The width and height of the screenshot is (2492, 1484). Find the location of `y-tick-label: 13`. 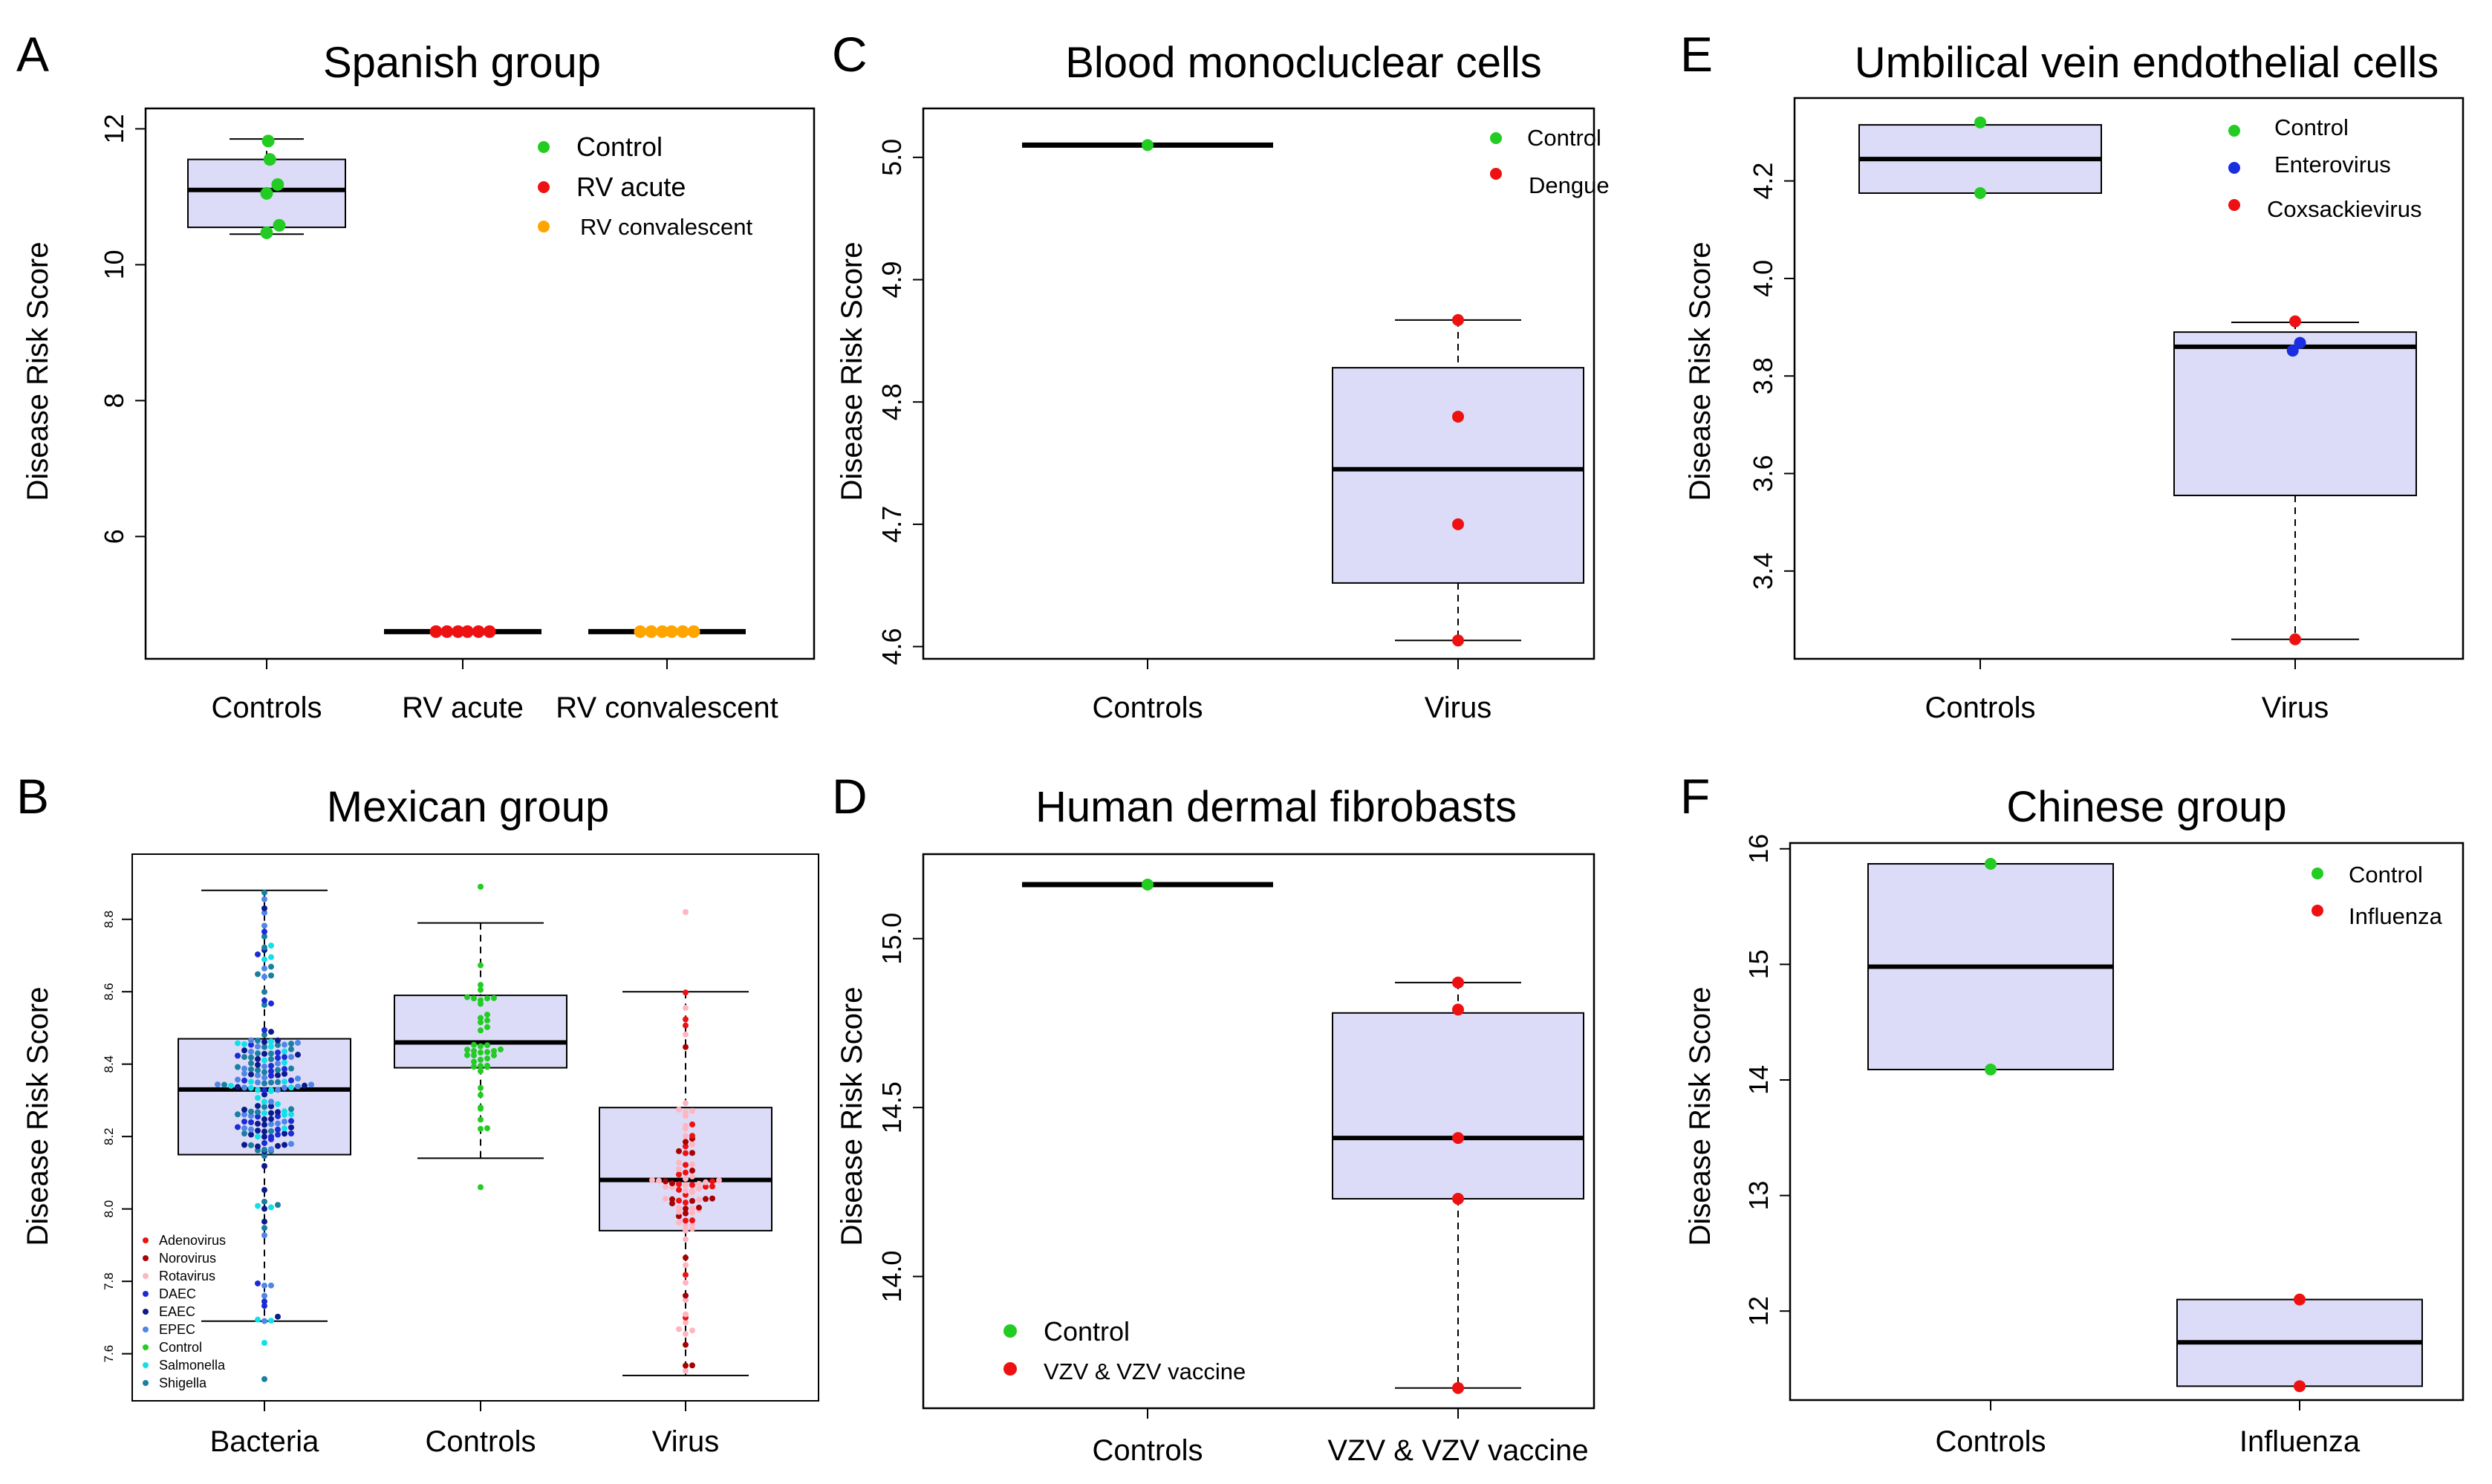

y-tick-label: 13 is located at coordinates (1758, 1196).